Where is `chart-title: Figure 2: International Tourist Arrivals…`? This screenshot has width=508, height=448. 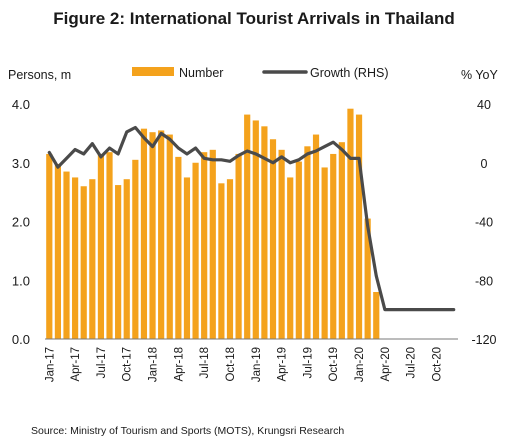
chart-title: Figure 2: International Tourist Arrivals… is located at coordinates (254, 18).